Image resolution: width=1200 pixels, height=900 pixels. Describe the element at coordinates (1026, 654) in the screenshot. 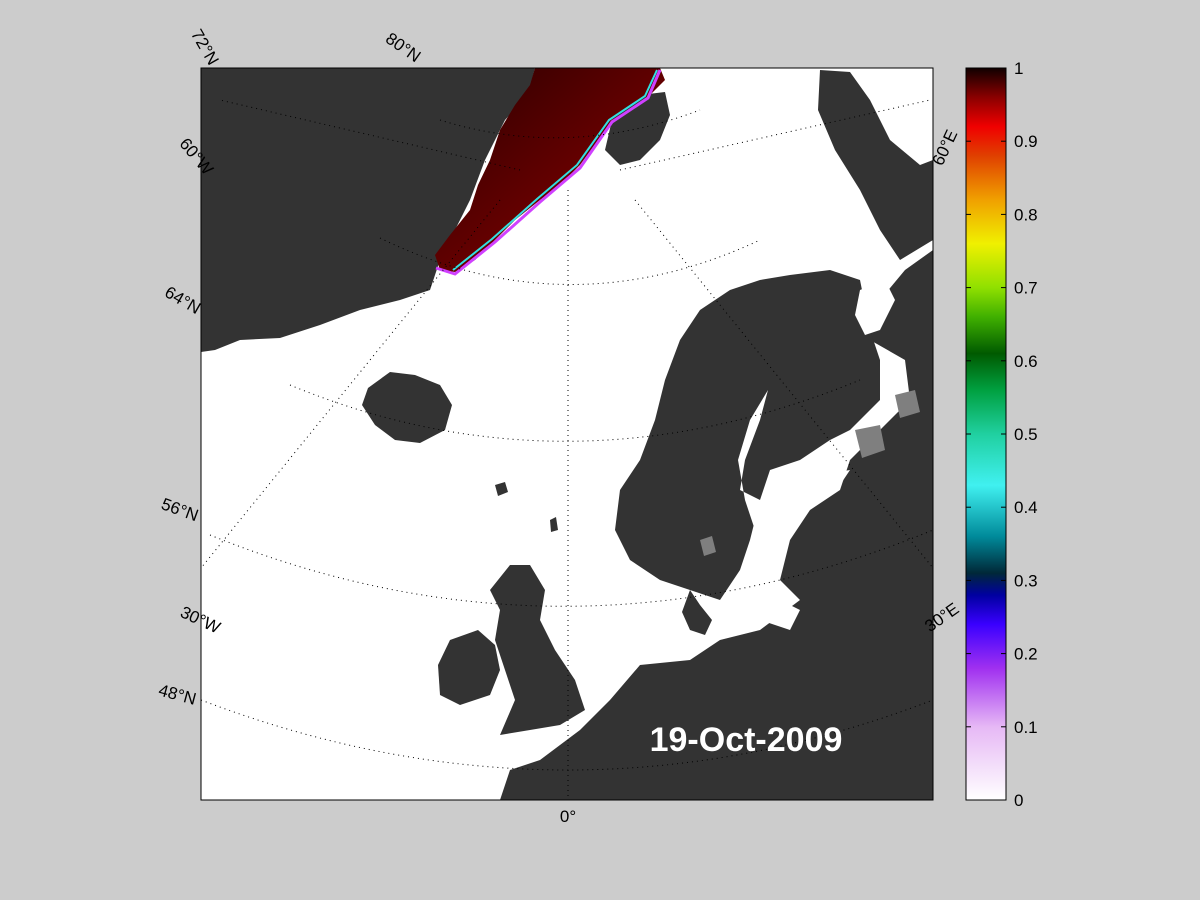

I see `colorbar-tick-label: 0.2` at that location.